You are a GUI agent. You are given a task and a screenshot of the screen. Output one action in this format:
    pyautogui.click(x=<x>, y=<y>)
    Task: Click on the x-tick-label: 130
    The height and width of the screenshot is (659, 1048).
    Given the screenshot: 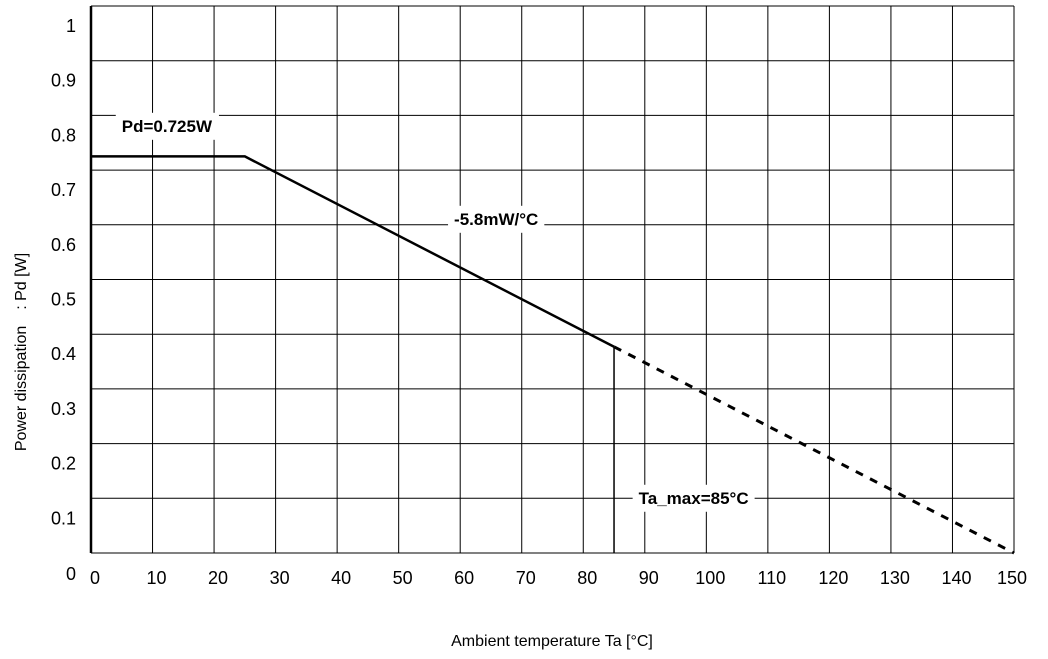 What is the action you would take?
    pyautogui.click(x=895, y=578)
    